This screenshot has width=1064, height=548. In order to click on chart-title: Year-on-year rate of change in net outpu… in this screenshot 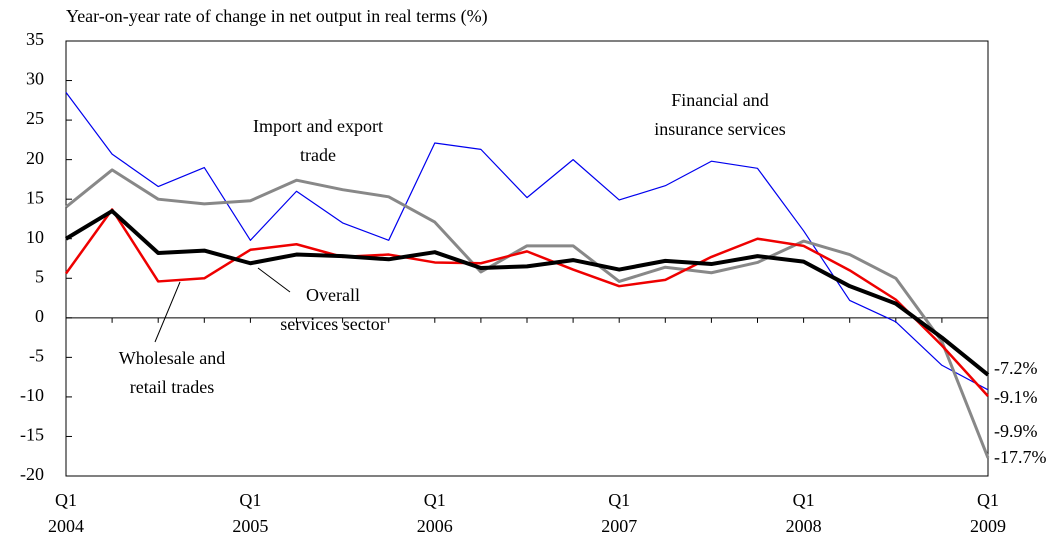, I will do `click(277, 16)`.